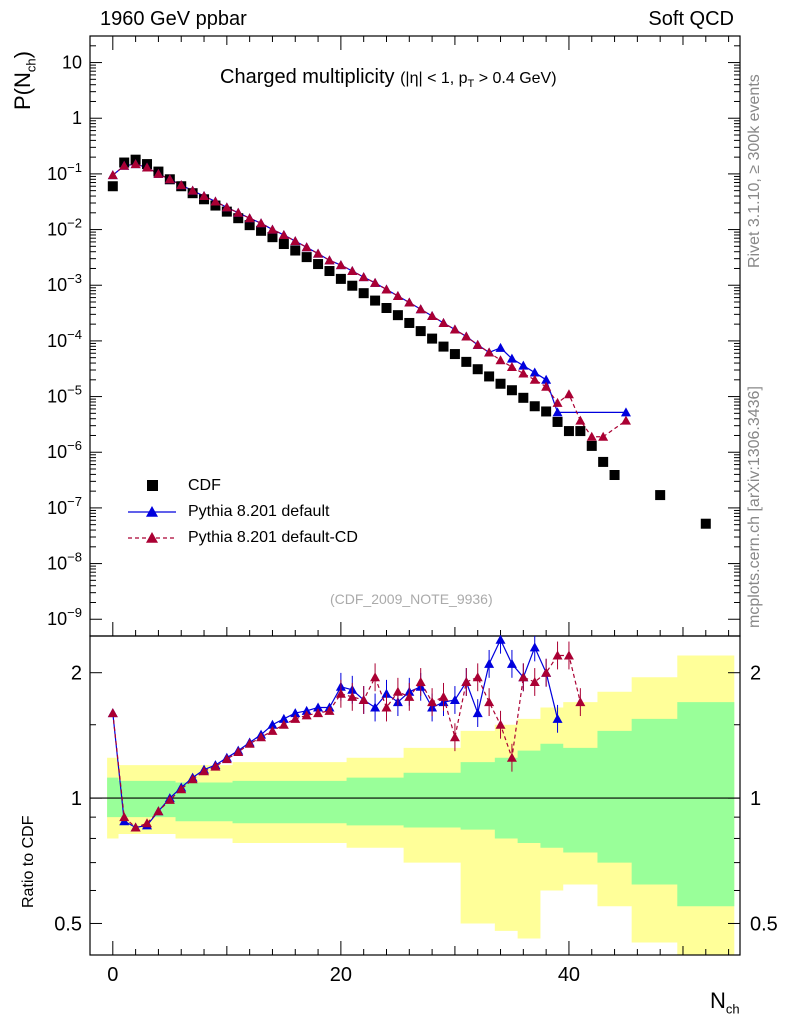 The width and height of the screenshot is (786, 1024). I want to click on y-tick-label: 1, so click(77, 118).